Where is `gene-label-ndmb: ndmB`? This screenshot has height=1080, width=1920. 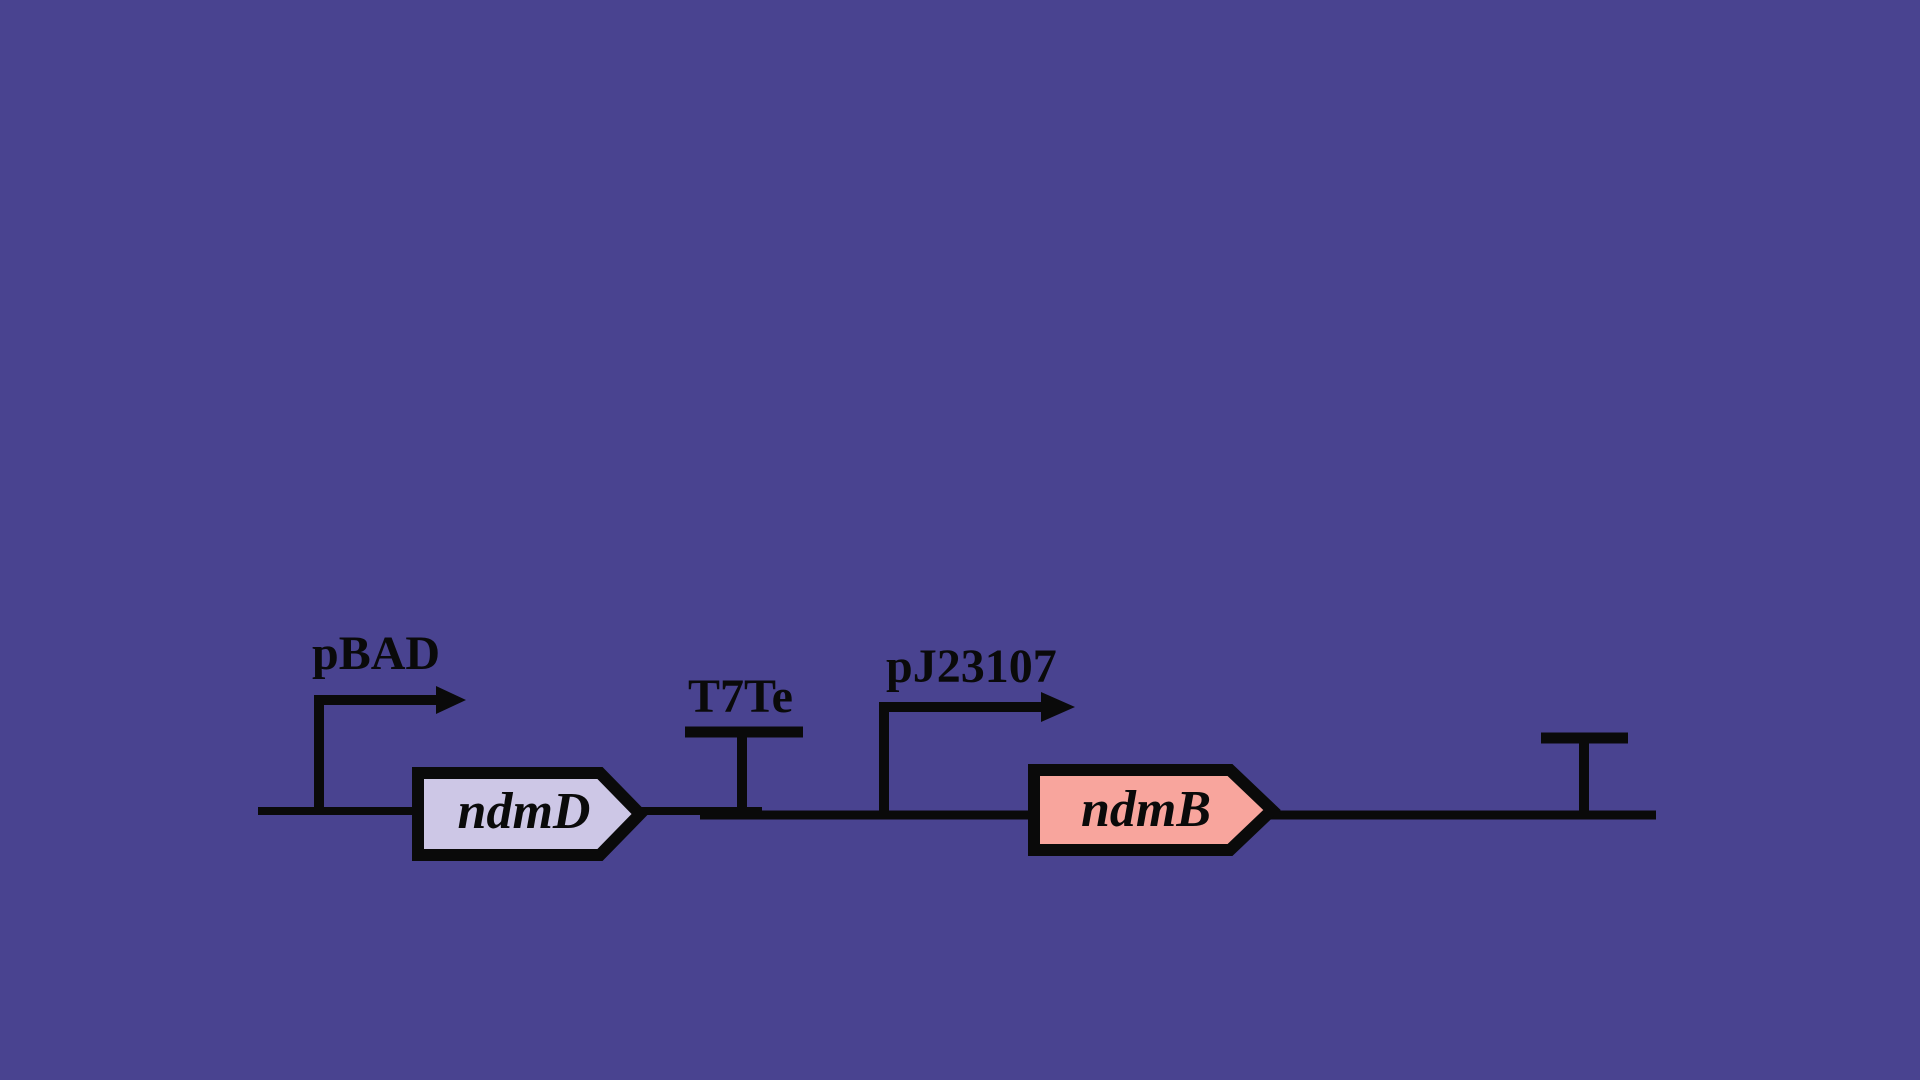
gene-label-ndmb: ndmB is located at coordinates (1146, 809).